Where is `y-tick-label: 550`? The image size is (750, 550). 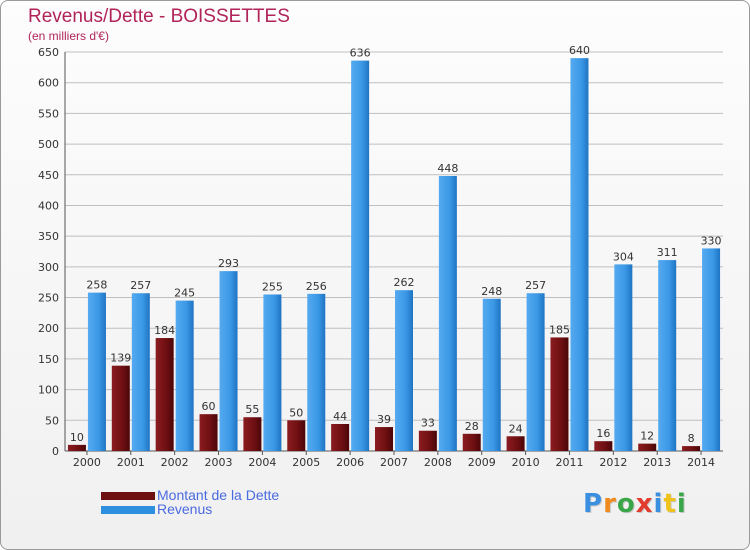
y-tick-label: 550 is located at coordinates (48, 113).